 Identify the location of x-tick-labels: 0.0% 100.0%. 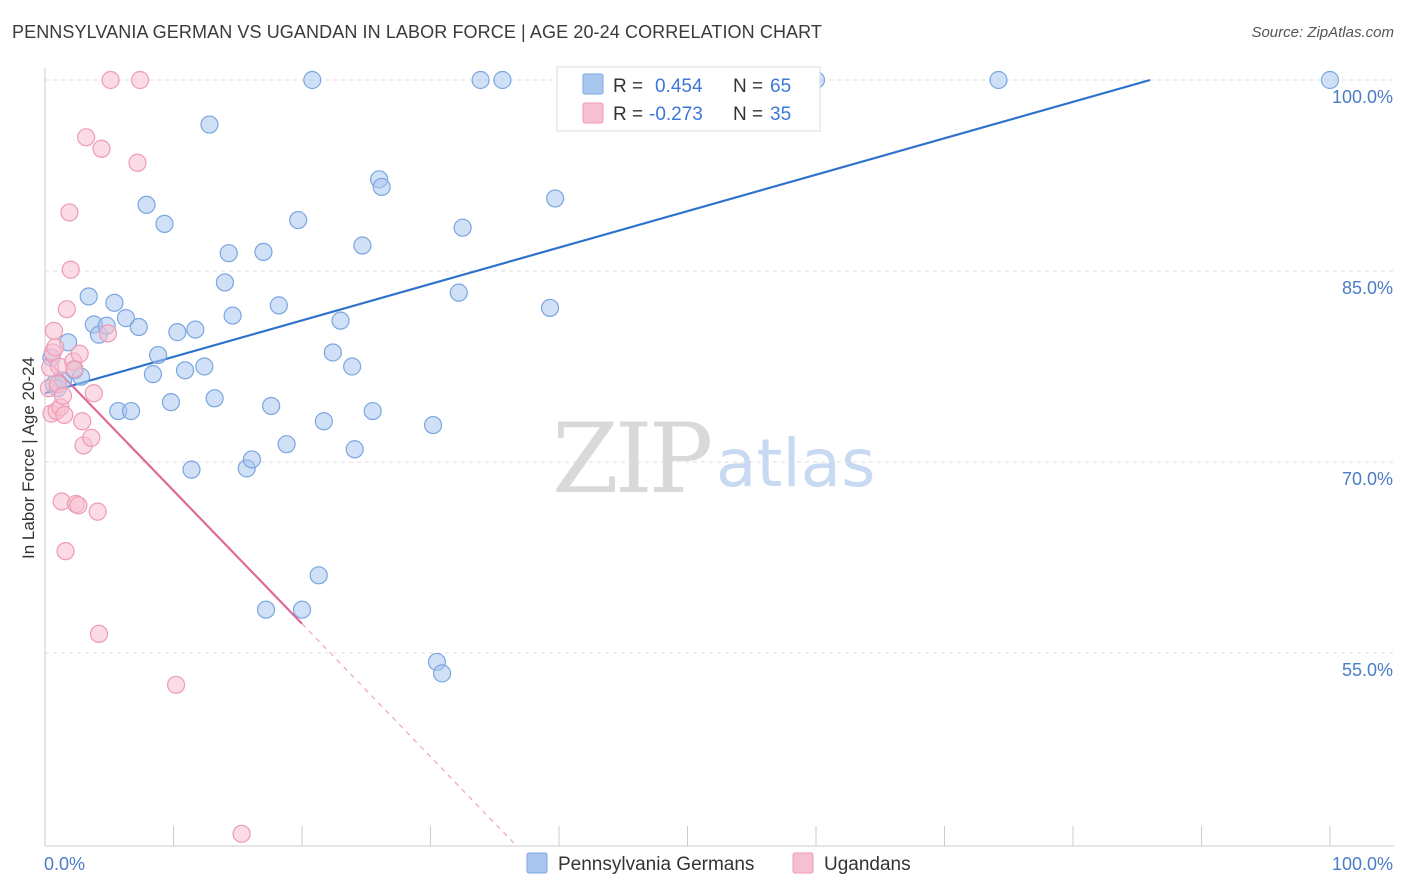
(718, 864).